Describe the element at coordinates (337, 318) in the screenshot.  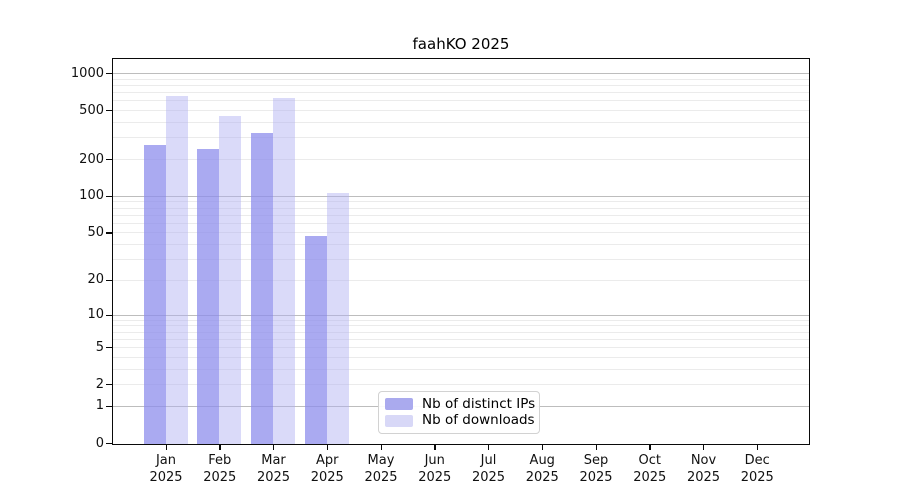
I see `bar-nb-of-downloads-apr` at that location.